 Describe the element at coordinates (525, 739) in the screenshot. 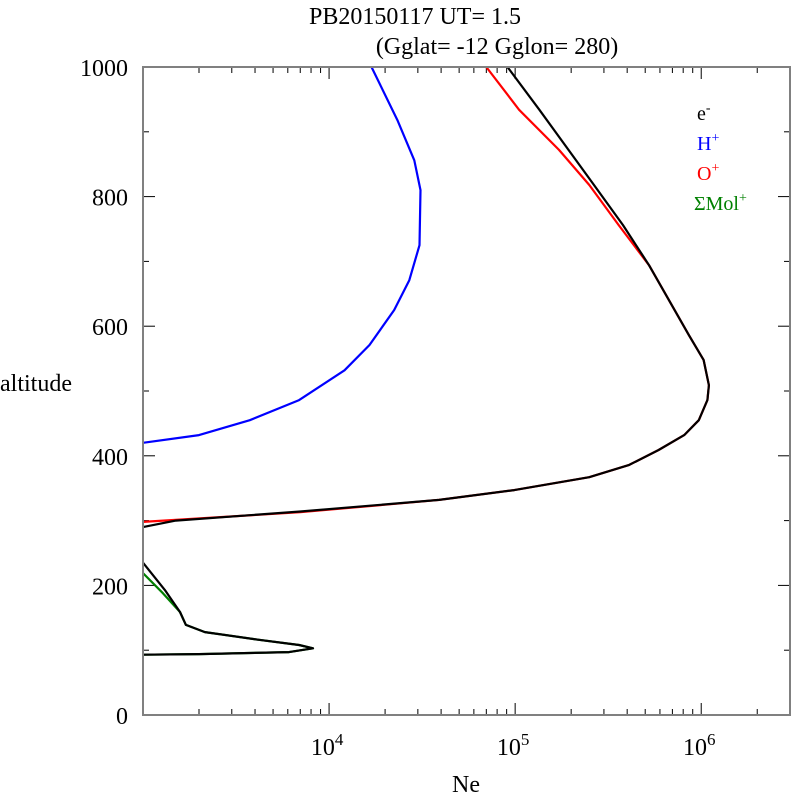

I see `x-tick-exponent: 5` at that location.